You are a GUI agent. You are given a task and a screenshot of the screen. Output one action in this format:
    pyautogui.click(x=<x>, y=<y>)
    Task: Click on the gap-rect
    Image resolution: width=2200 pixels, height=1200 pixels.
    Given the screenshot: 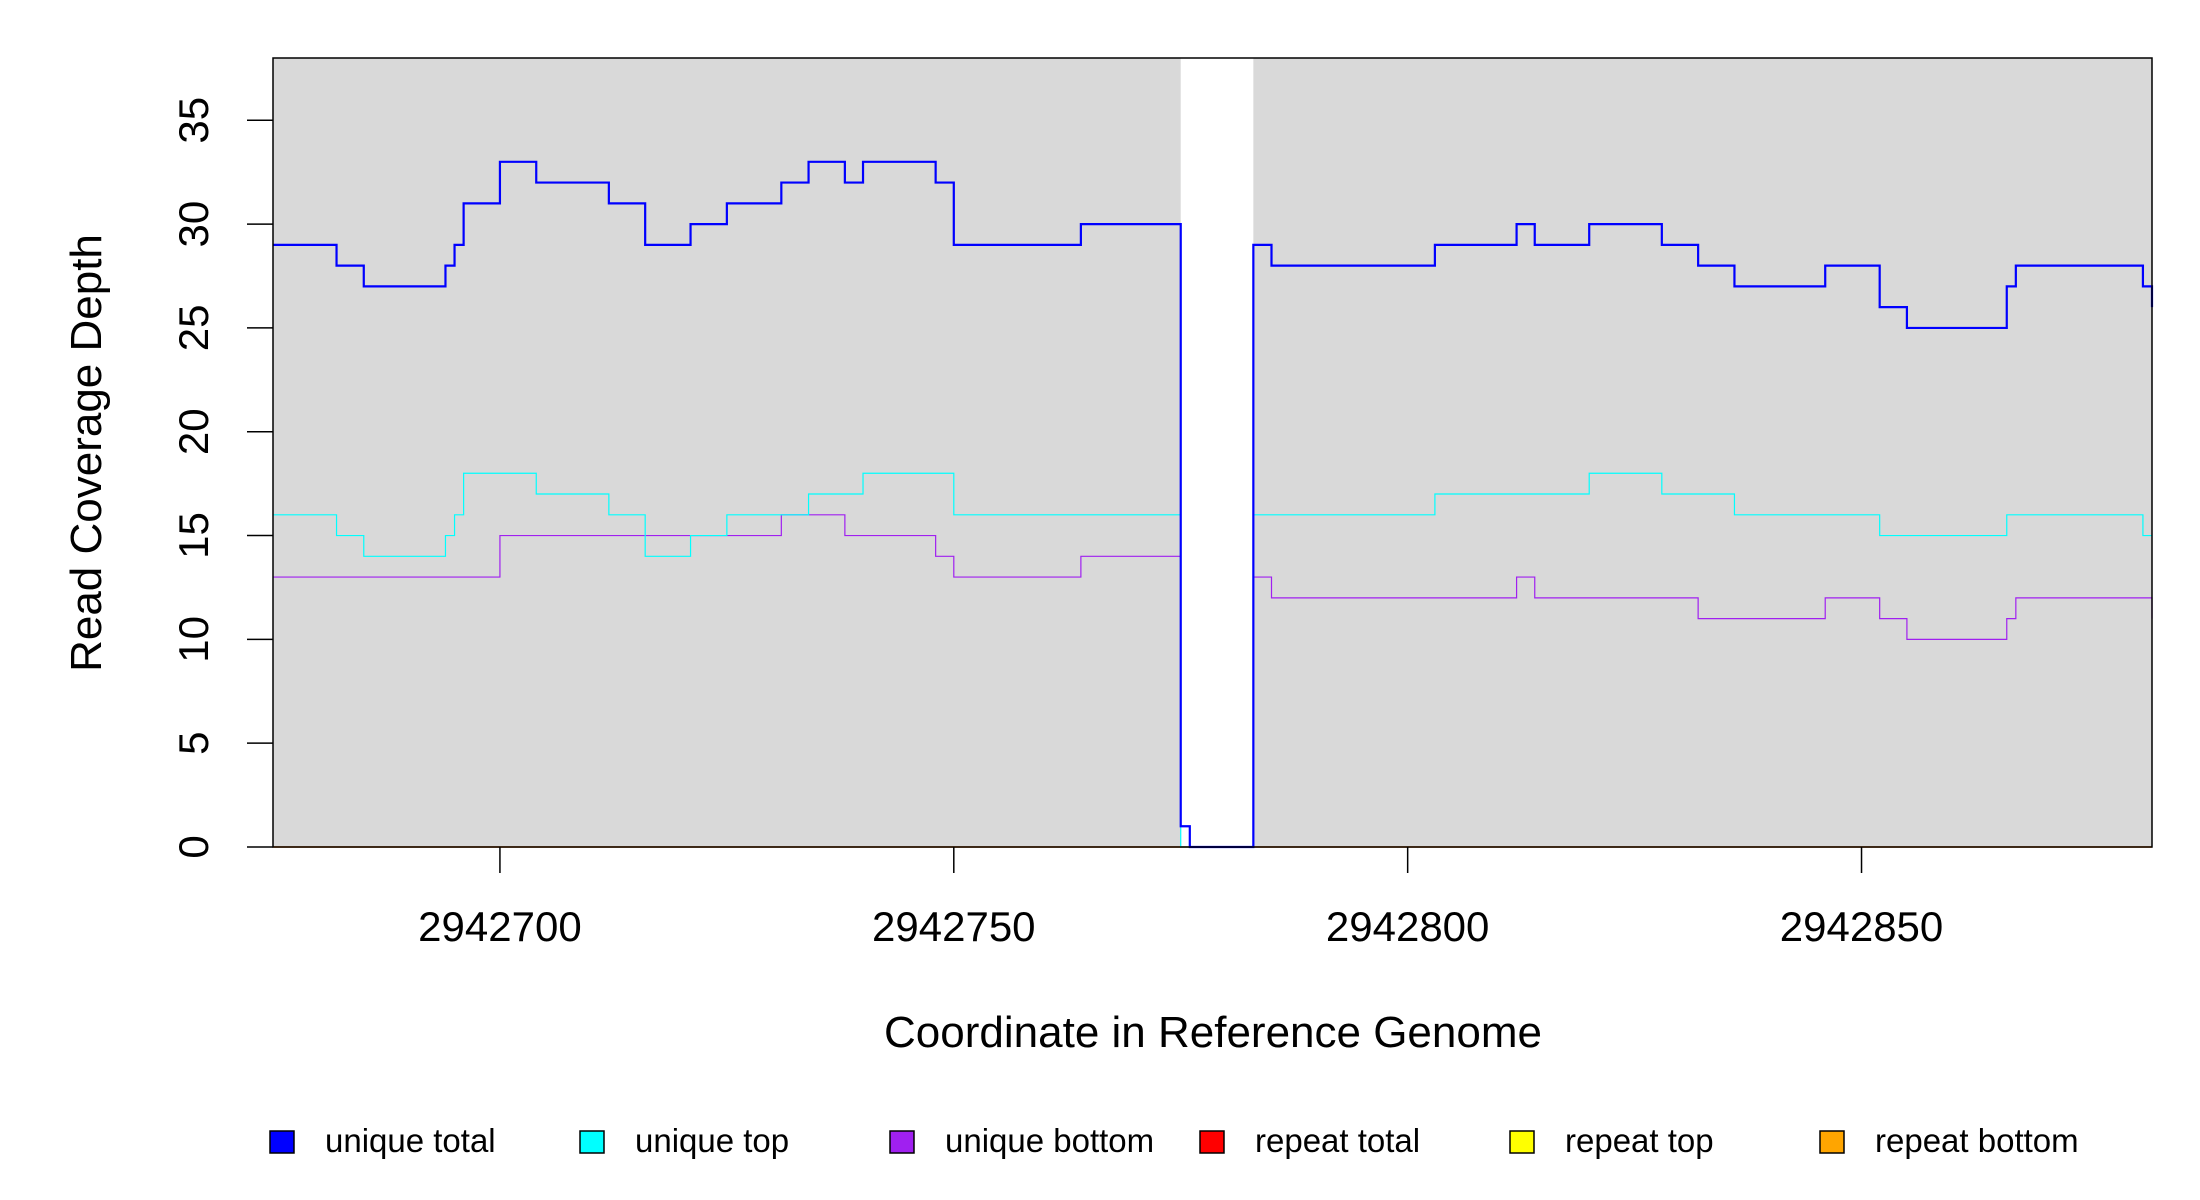 What is the action you would take?
    pyautogui.click(x=1217, y=452)
    